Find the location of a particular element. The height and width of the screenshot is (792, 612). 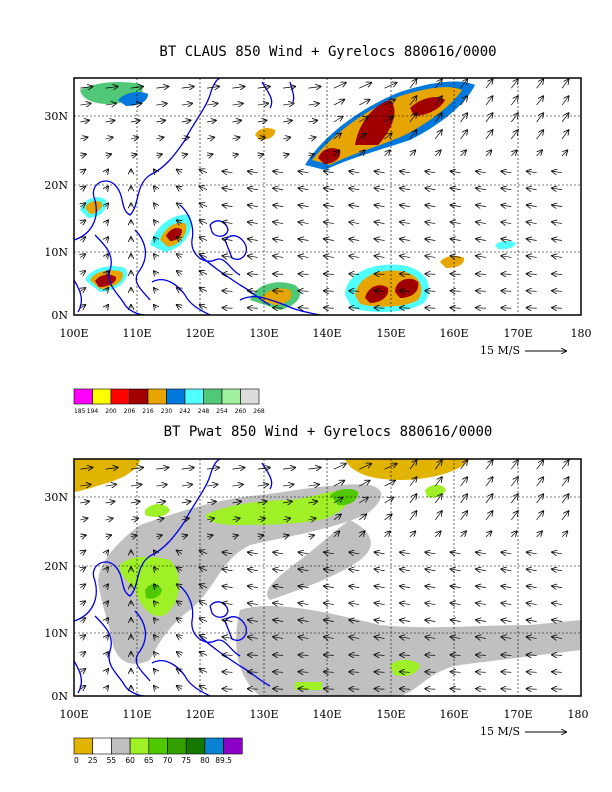

x-tick: 160E is located at coordinates (453, 333).